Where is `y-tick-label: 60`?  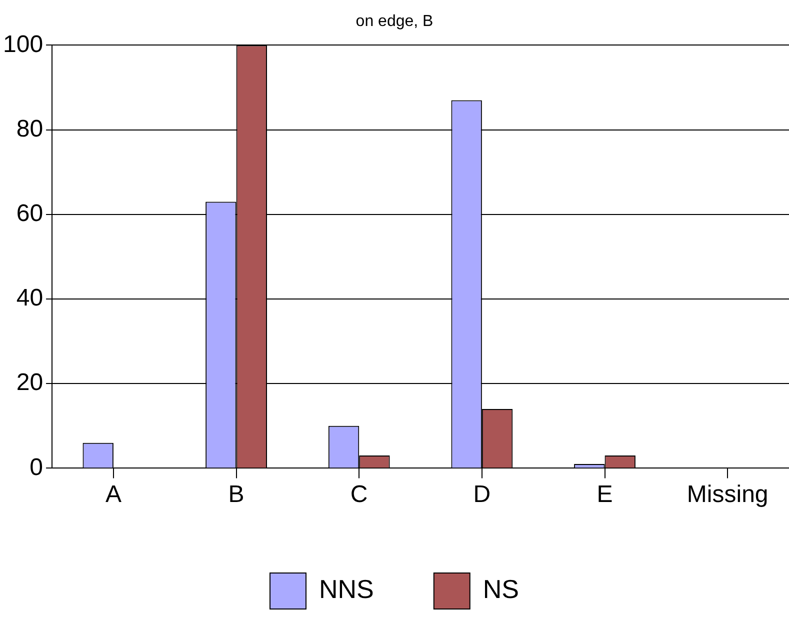
y-tick-label: 60 is located at coordinates (30, 214).